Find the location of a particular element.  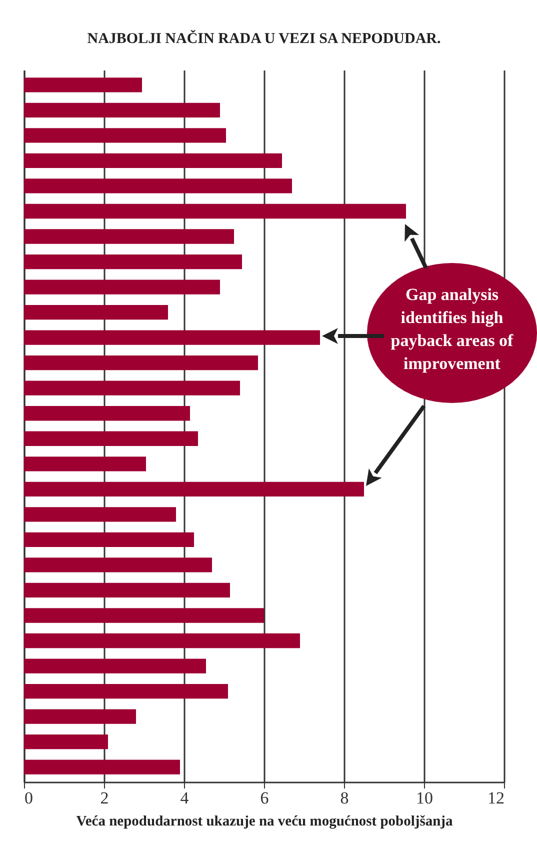

x-tick-label: 6 is located at coordinates (264, 798).